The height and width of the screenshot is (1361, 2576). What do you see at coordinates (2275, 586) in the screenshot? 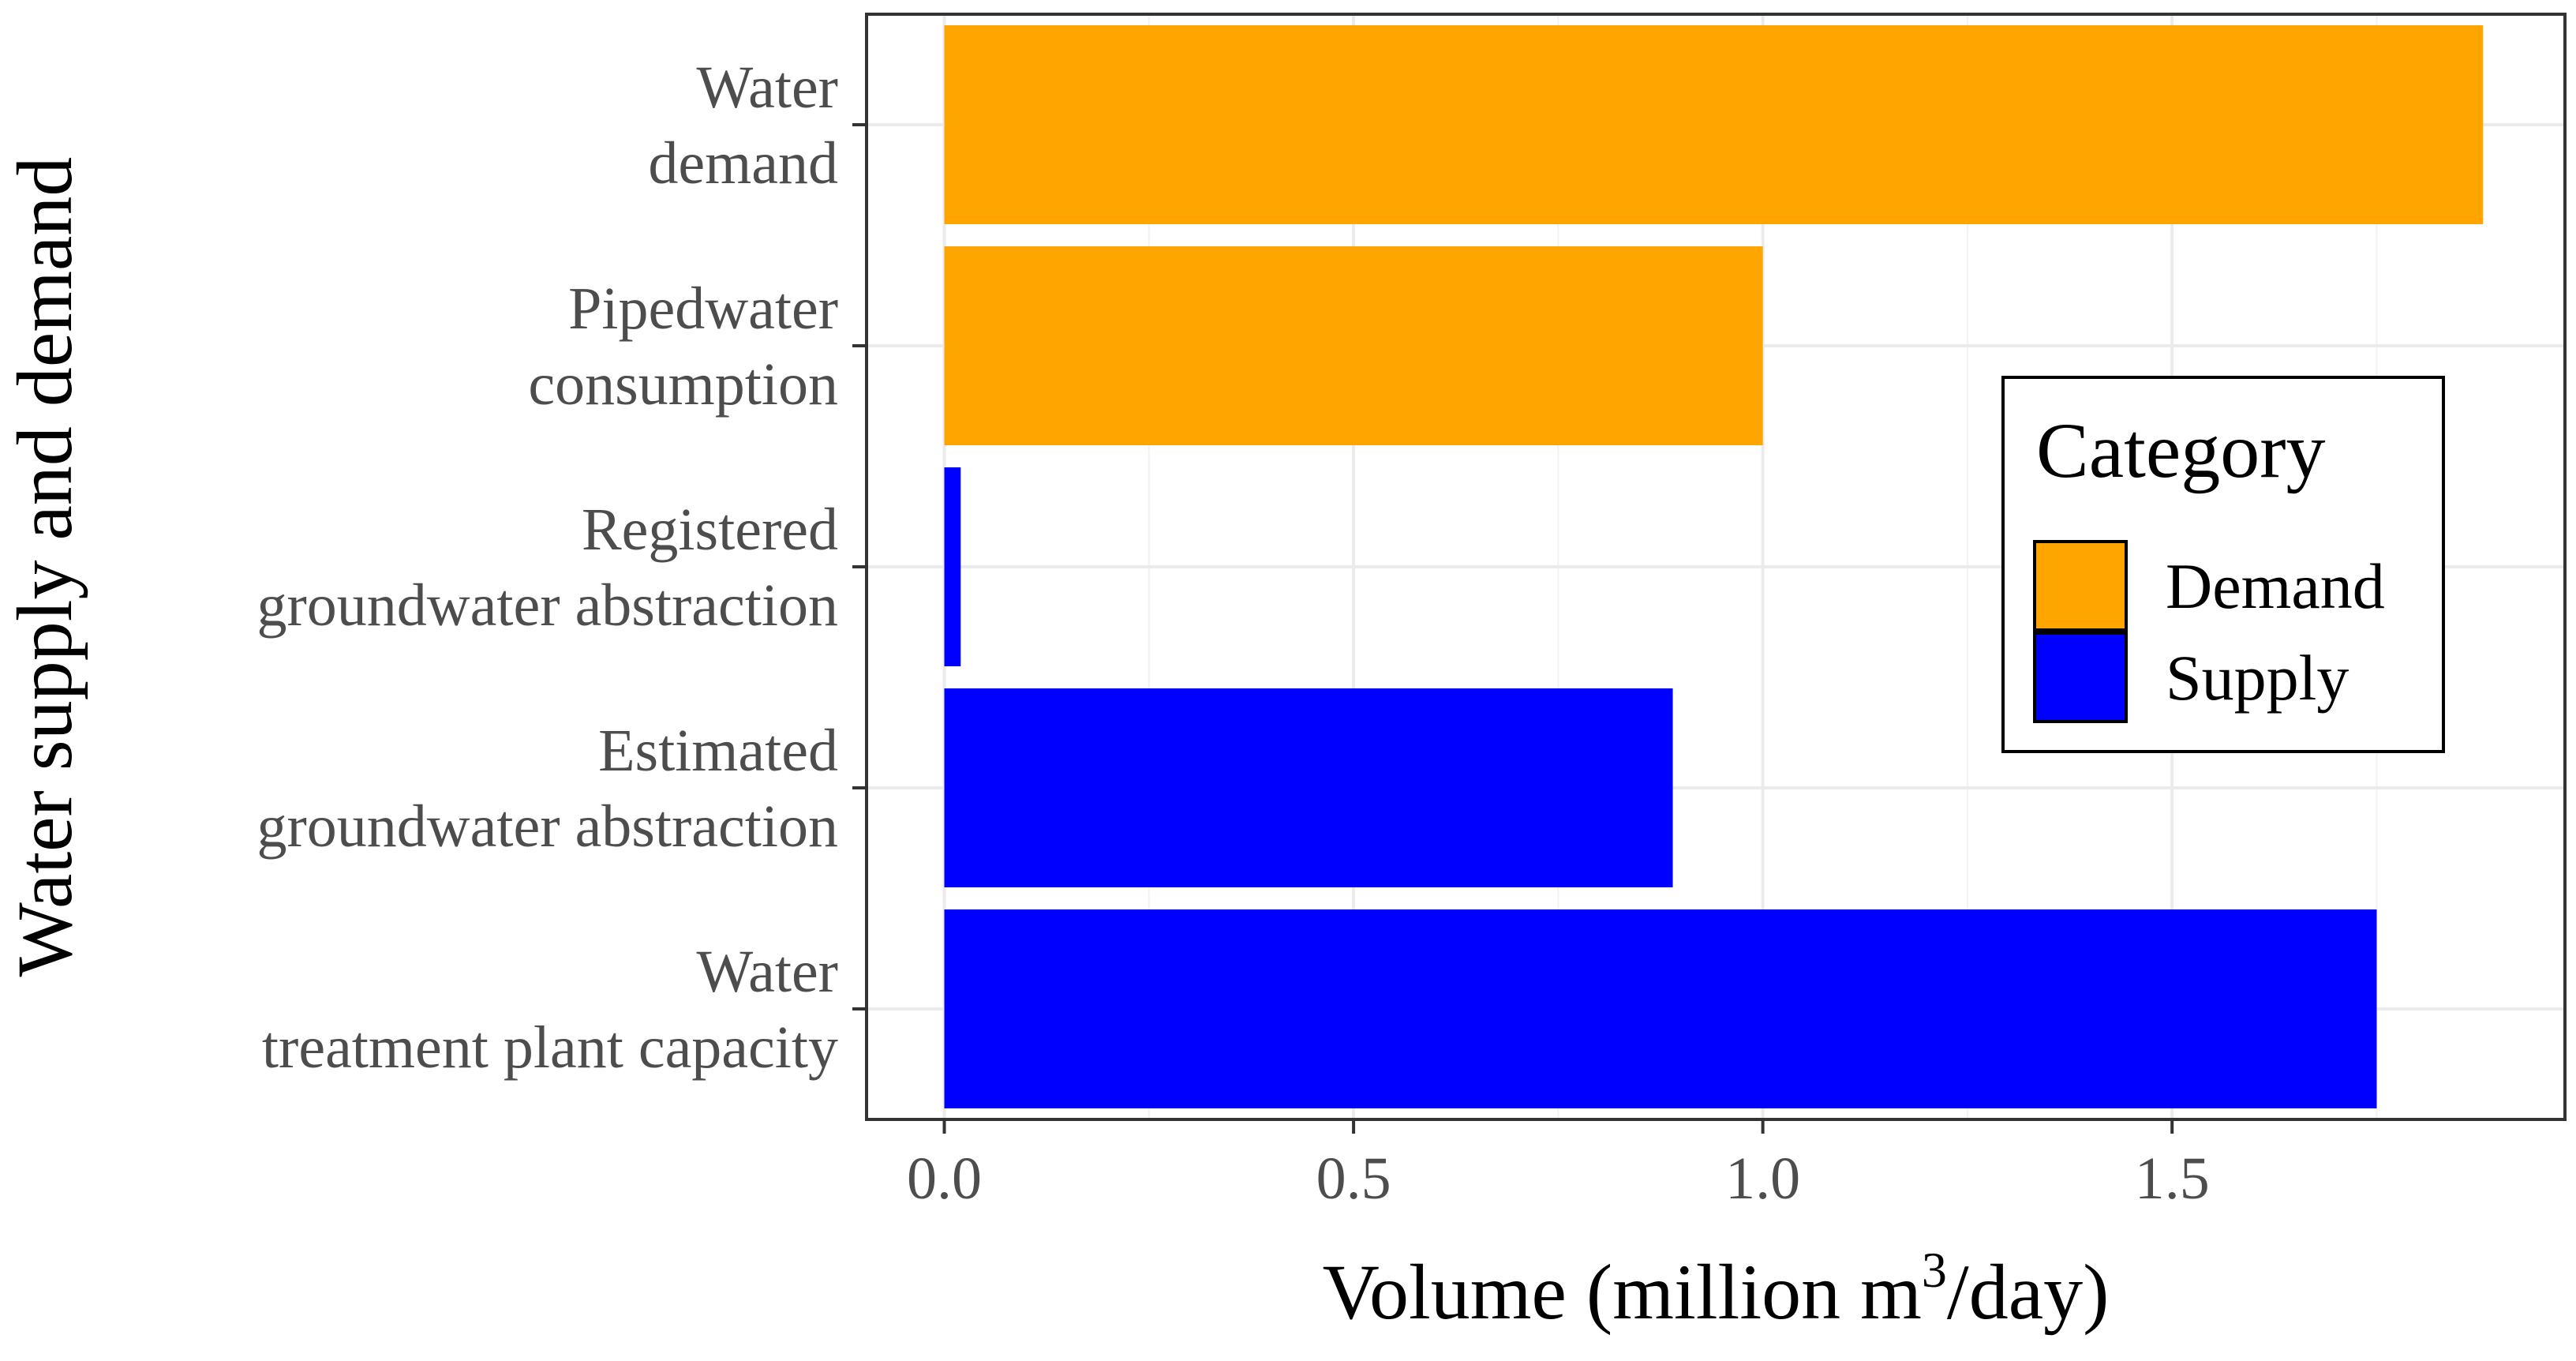
I see `legend-label-demand: Demand` at bounding box center [2275, 586].